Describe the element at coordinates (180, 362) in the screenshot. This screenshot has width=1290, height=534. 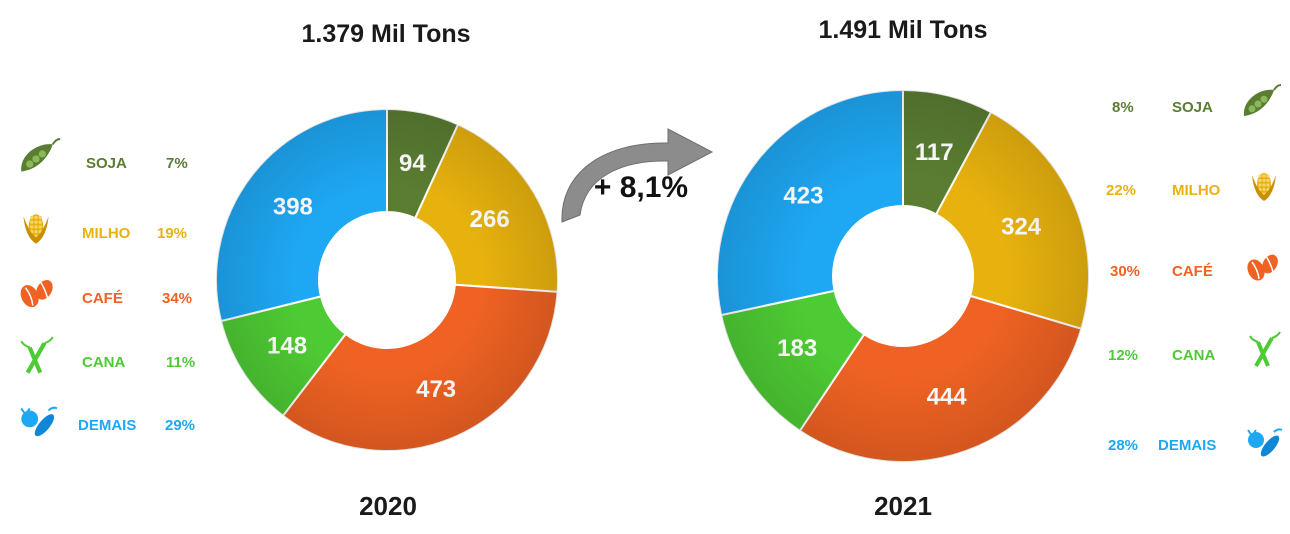
I see `legend-2020-pct-cana: 11%` at that location.